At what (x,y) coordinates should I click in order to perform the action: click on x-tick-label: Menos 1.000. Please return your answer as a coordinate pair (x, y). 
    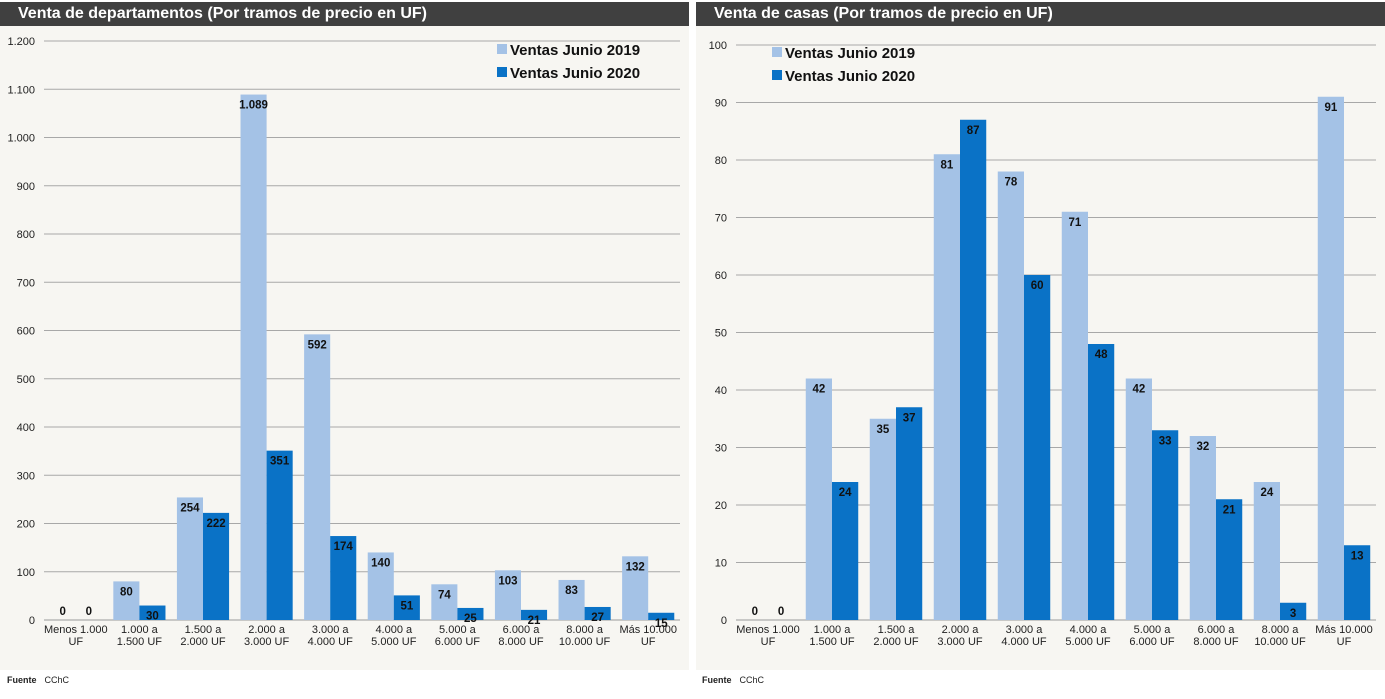
    Looking at the image, I should click on (768, 630).